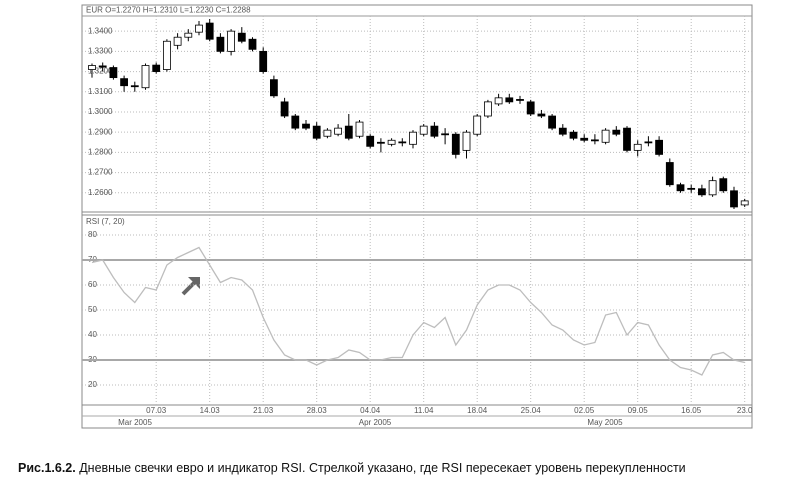  Describe the element at coordinates (424, 410) in the screenshot. I see `x-tick-label: 11.04` at that location.